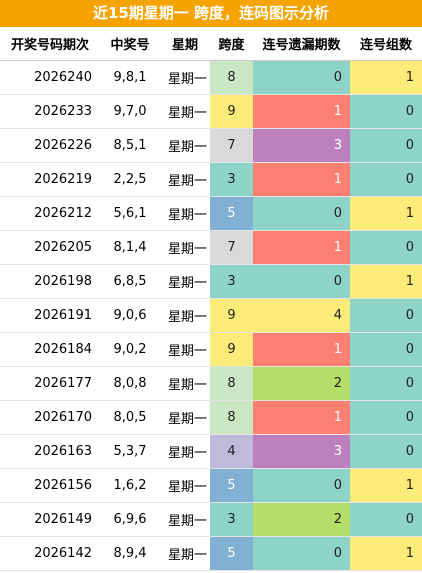 This screenshot has height=573, width=422. I want to click on title-bar: 近15期星期一 跨度，连码图示分析, so click(211, 13).